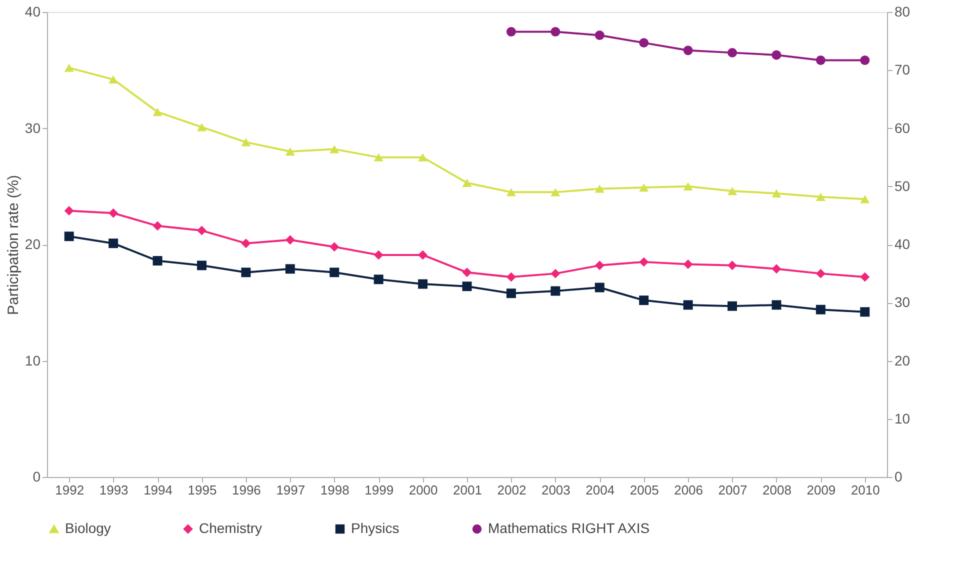 The height and width of the screenshot is (581, 974). What do you see at coordinates (32, 360) in the screenshot?
I see `y-tick-label: 10` at bounding box center [32, 360].